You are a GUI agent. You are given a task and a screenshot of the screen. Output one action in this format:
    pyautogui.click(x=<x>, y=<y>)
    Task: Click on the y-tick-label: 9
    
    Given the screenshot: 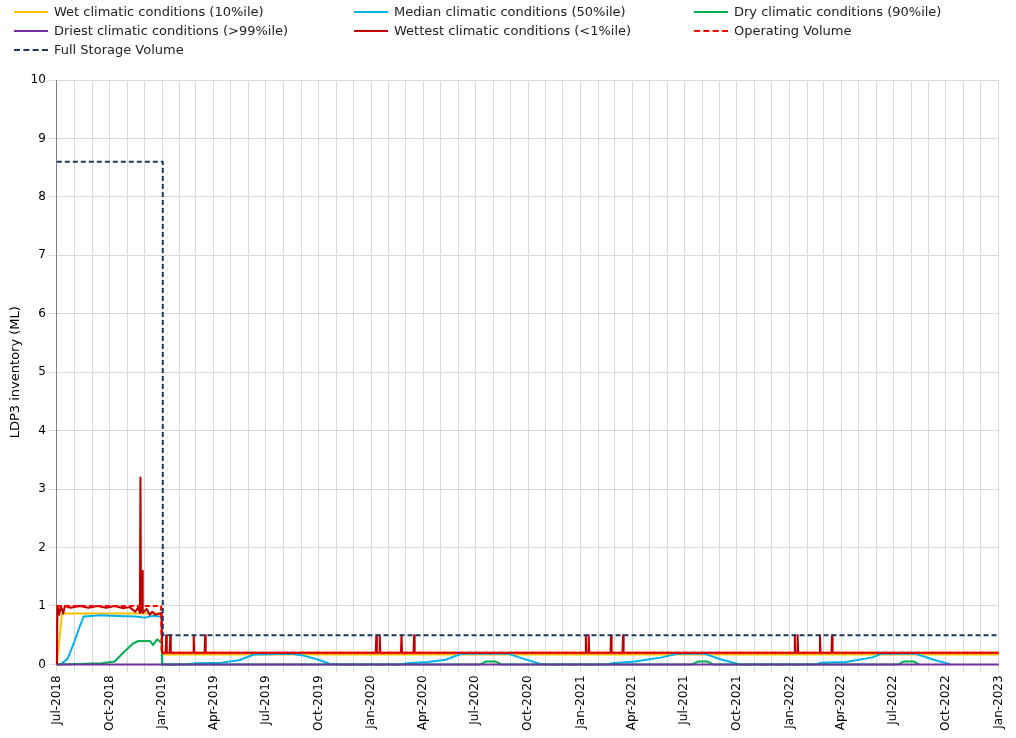 What is the action you would take?
    pyautogui.click(x=42, y=137)
    